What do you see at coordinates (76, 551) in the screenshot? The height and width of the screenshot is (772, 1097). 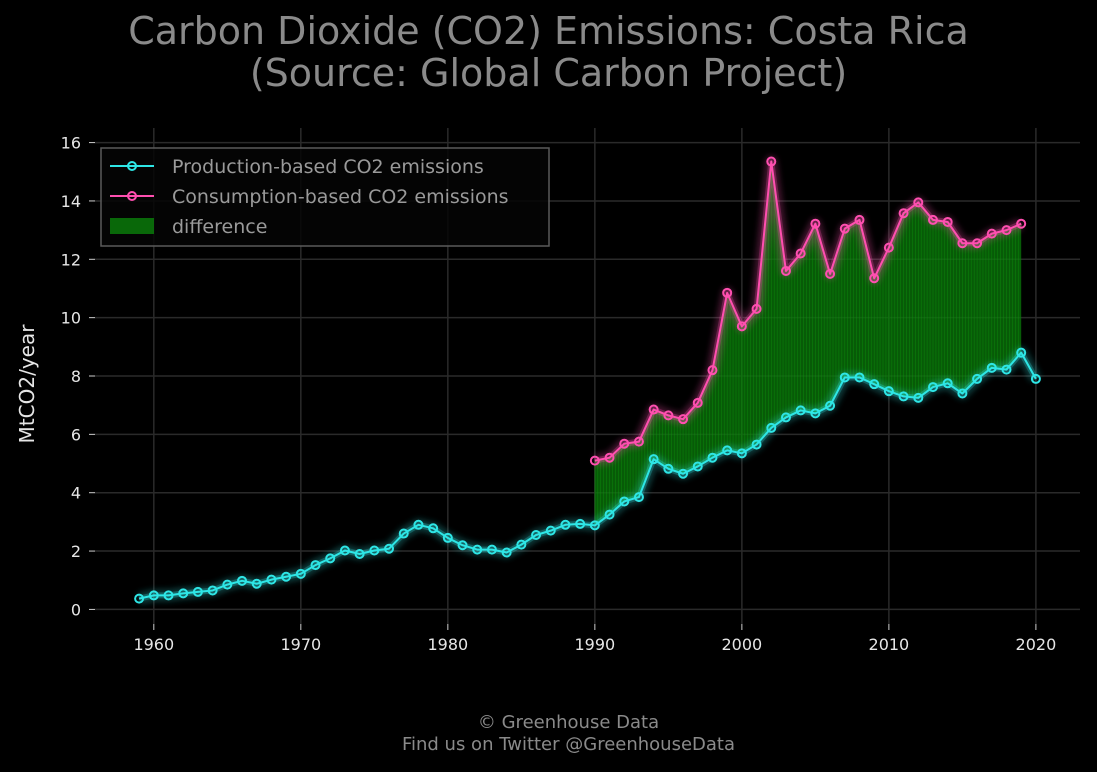 I see `y-tick-label: 2` at bounding box center [76, 551].